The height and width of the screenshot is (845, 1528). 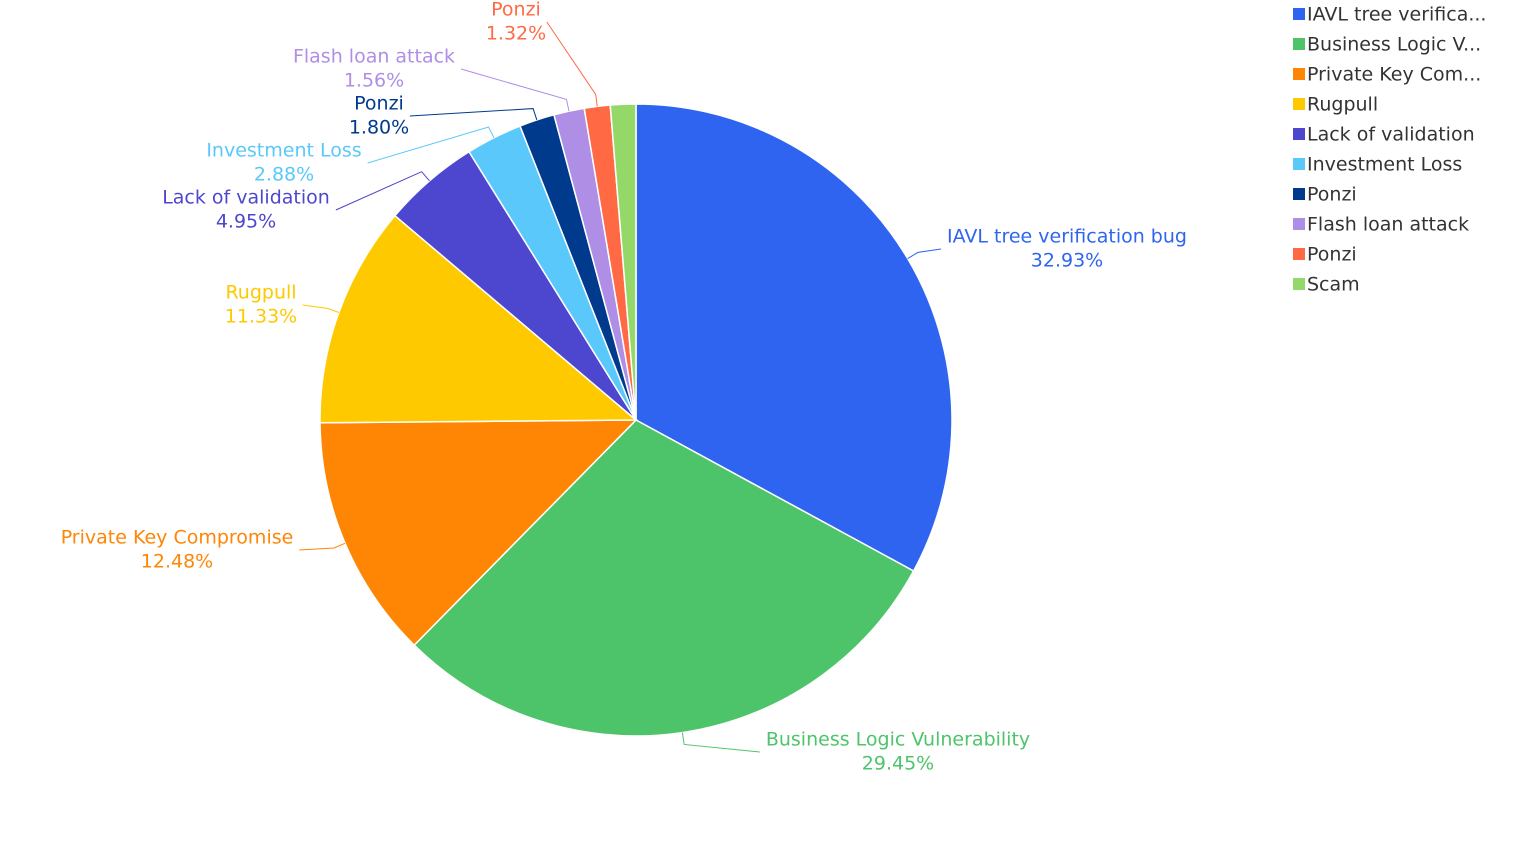 What do you see at coordinates (379, 128) in the screenshot?
I see `slice-value-label: 1.80%` at bounding box center [379, 128].